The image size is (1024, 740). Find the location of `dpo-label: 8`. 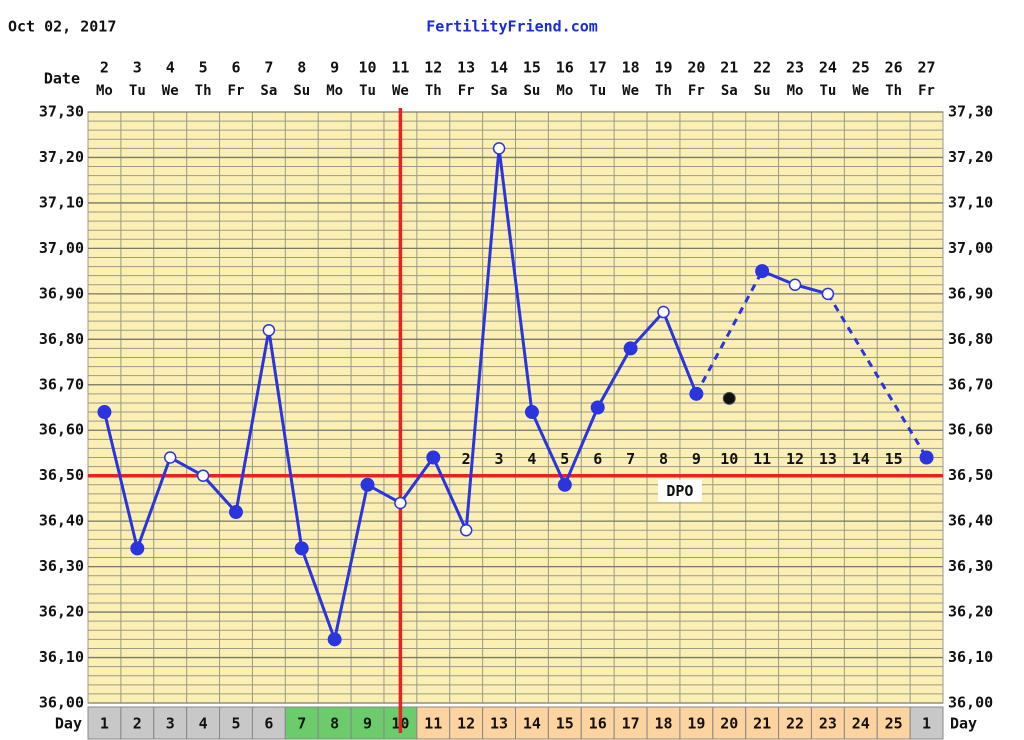

dpo-label: 8 is located at coordinates (663, 459).